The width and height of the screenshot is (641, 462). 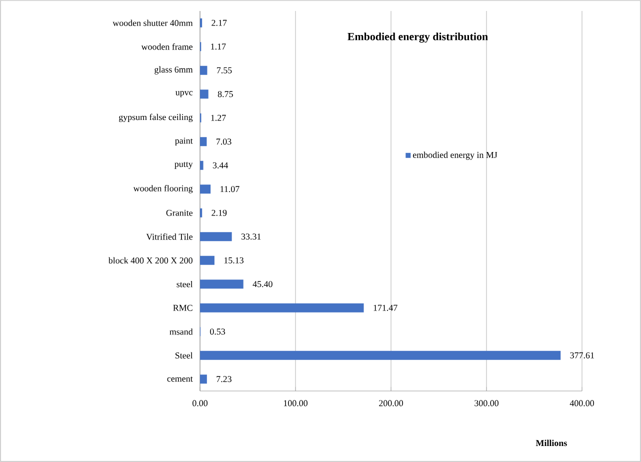 What do you see at coordinates (218, 331) in the screenshot?
I see `data-label: 0.53` at bounding box center [218, 331].